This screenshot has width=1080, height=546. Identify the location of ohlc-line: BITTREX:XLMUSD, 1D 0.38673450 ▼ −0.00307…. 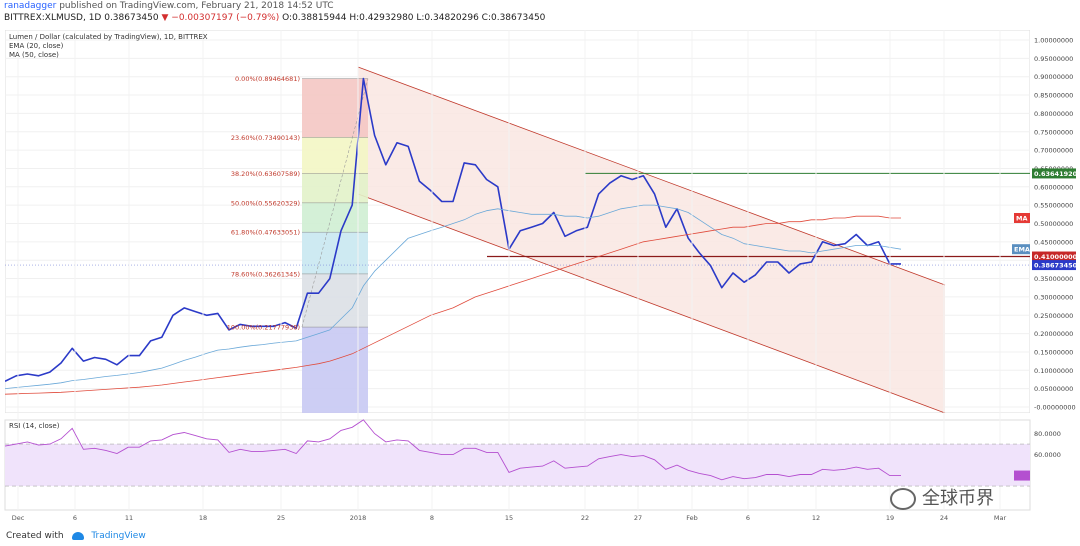
(542, 18).